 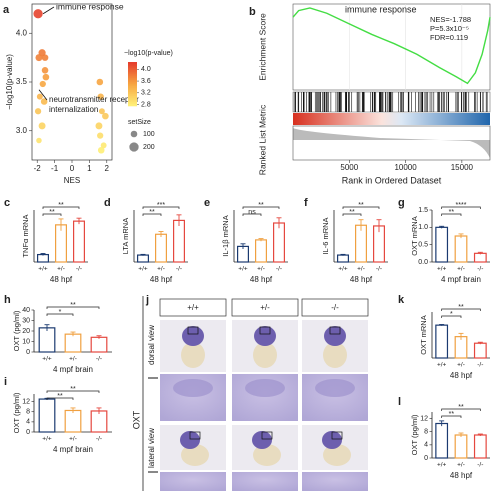 What do you see at coordinates (22, 81) in the screenshot?
I see `y-tick-label: 3.5` at bounding box center [22, 81].